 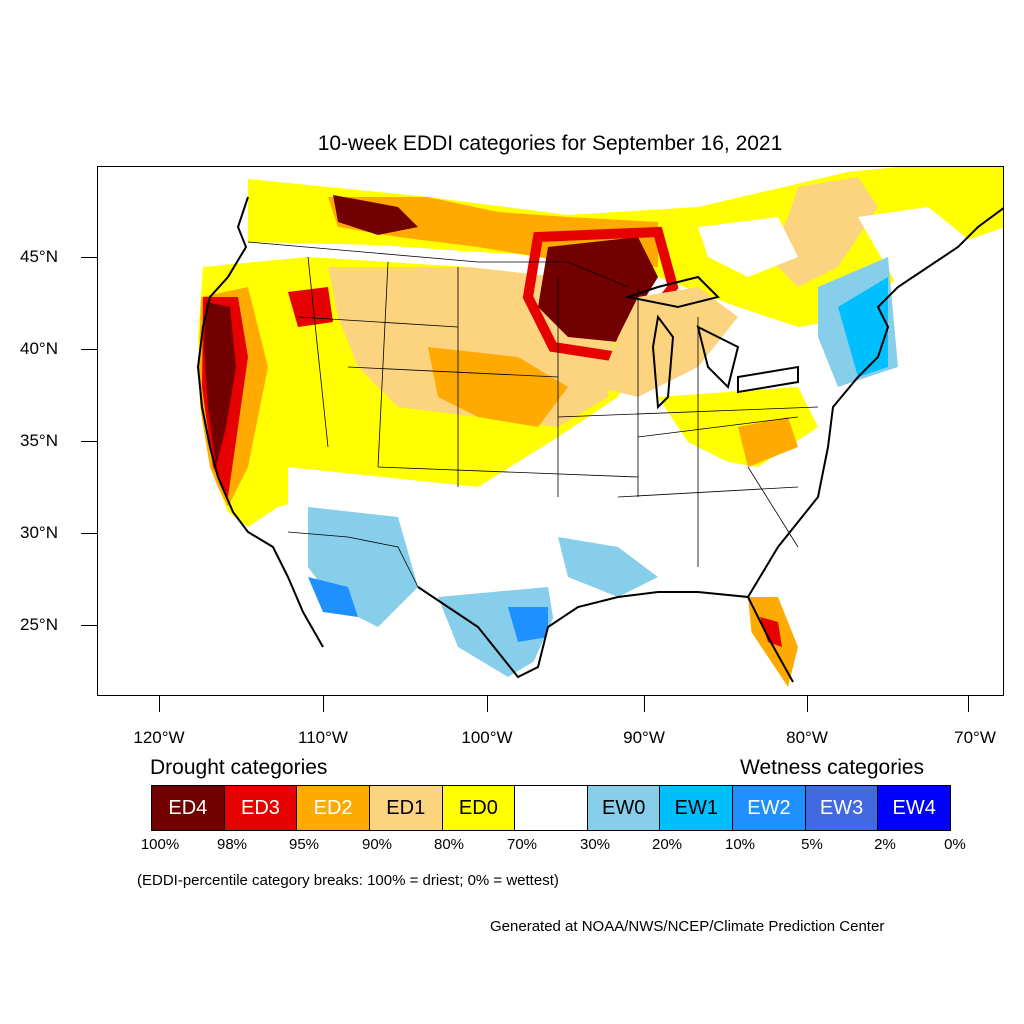 I want to click on pacific-mask, so click(x=213, y=431).